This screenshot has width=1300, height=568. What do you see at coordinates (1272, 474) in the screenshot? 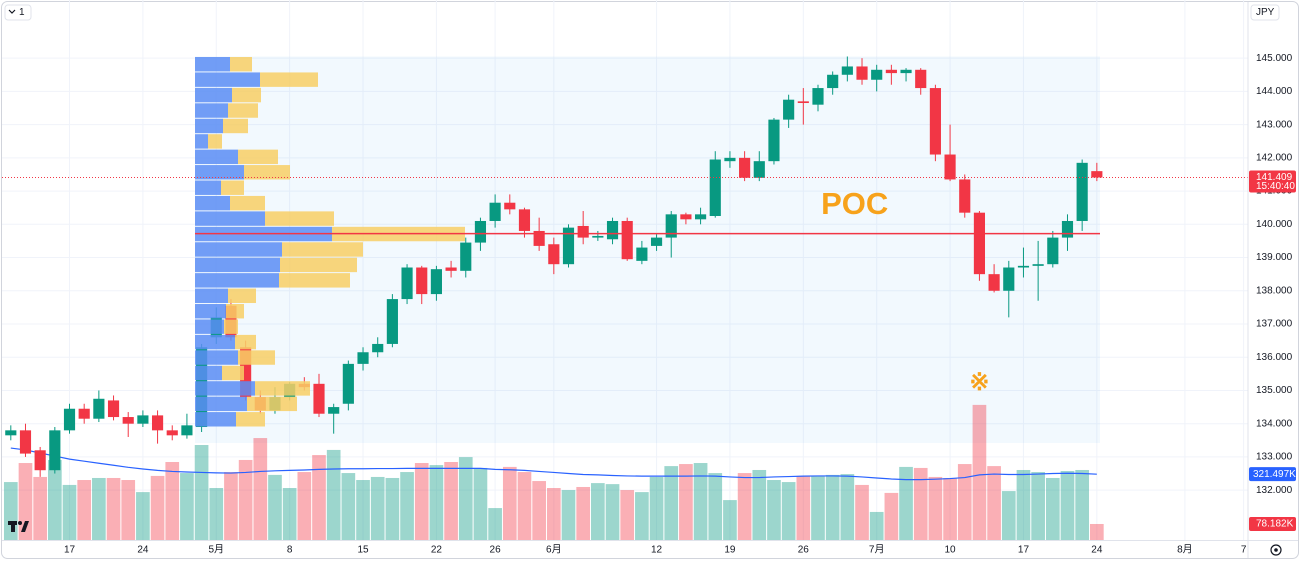
I see `ma-badge` at bounding box center [1272, 474].